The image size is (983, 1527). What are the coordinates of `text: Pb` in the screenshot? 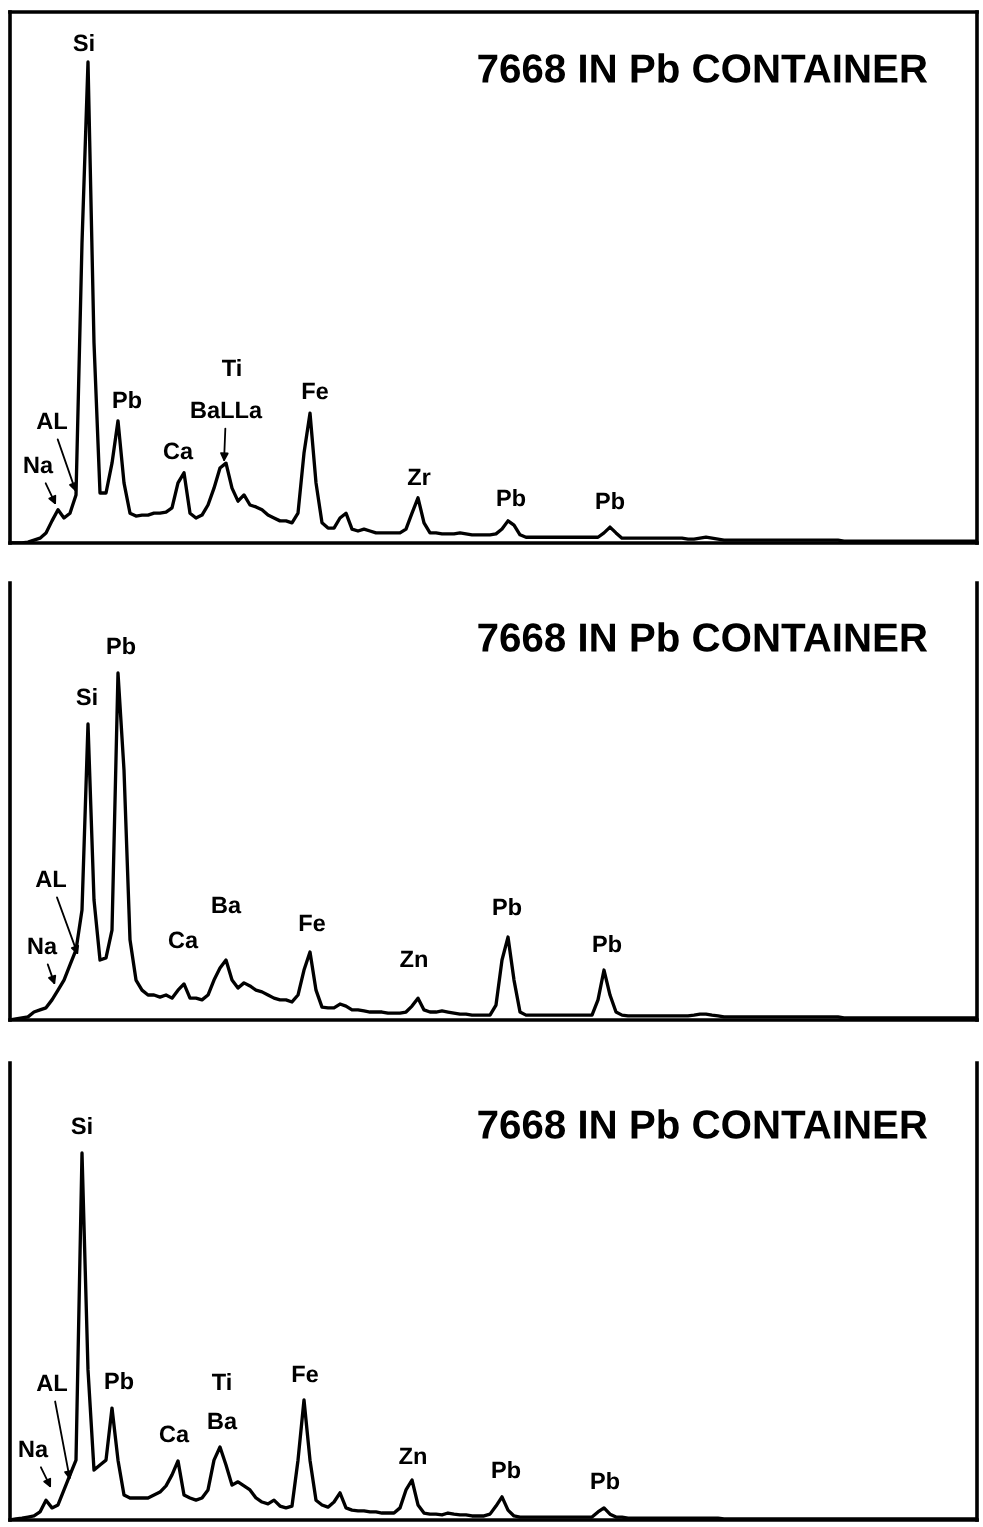 It's located at (121, 645).